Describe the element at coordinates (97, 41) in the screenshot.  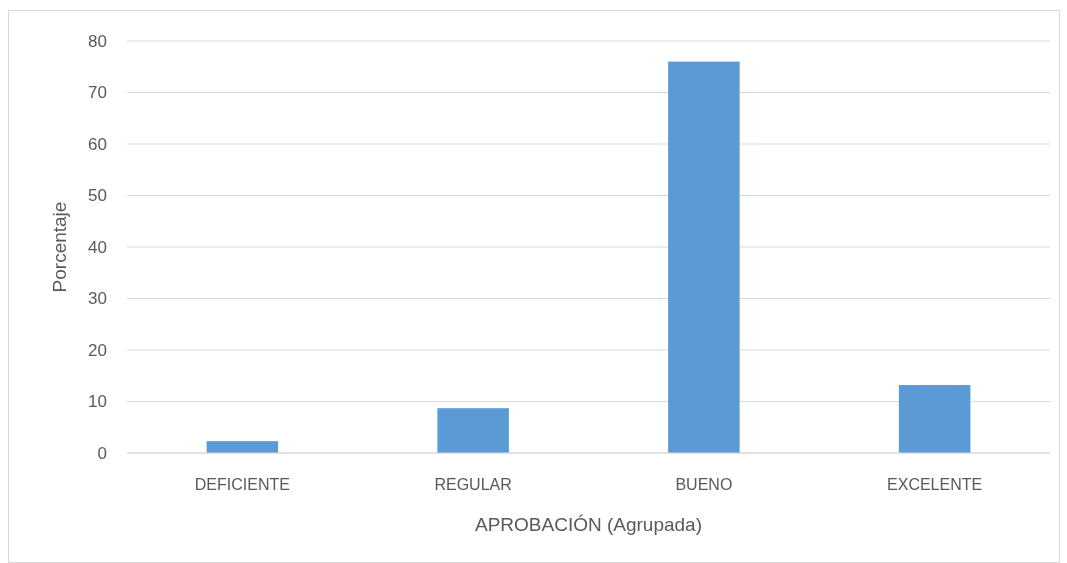
I see `y-tick-label: 80` at that location.